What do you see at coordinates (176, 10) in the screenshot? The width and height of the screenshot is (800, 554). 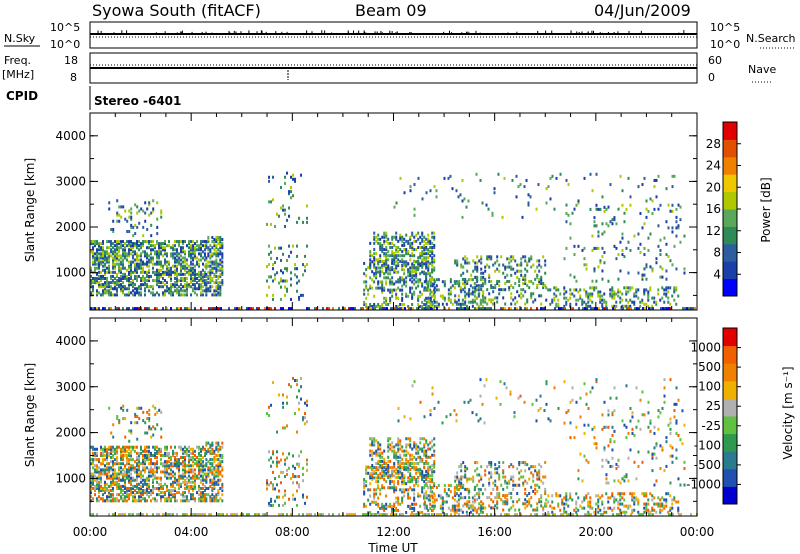 I see `station-title: Syowa South (fitACF)` at bounding box center [176, 10].